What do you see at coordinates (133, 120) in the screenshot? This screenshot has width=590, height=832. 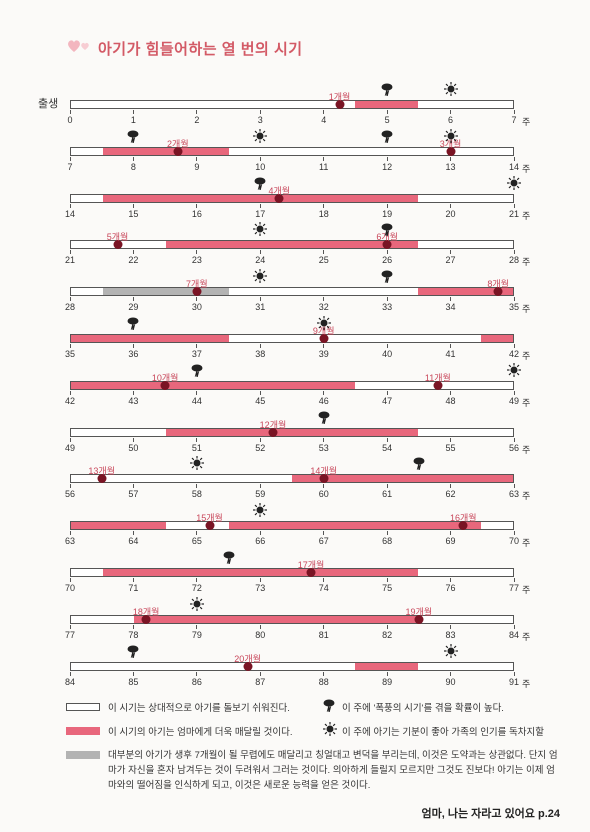 I see `week-tick-label: 1` at bounding box center [133, 120].